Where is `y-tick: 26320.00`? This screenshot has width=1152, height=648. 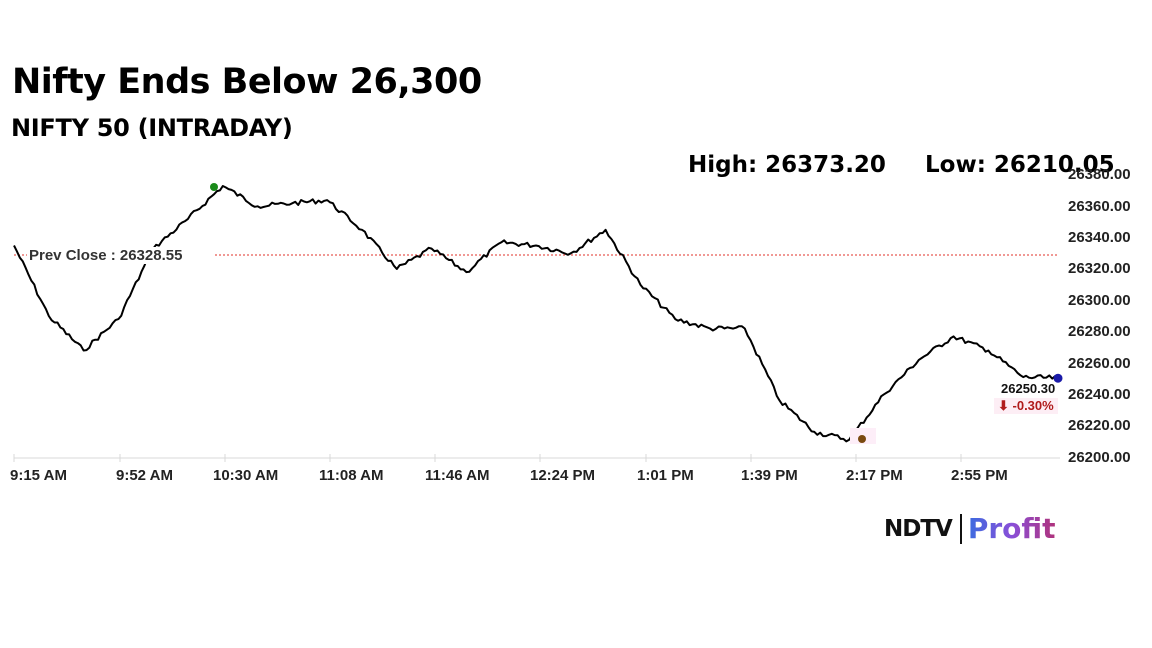
y-tick: 26320.00 is located at coordinates (1099, 268).